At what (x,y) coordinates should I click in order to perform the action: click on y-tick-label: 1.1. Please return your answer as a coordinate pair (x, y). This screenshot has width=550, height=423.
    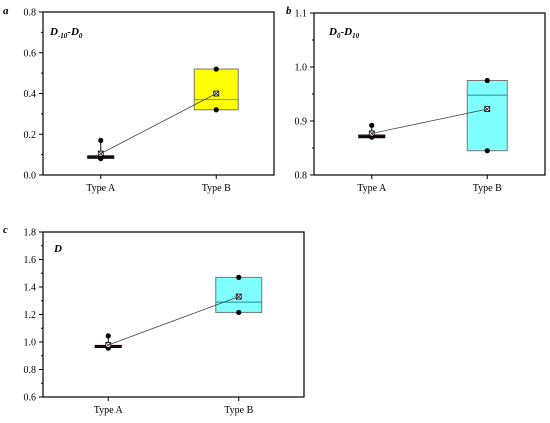
    Looking at the image, I should click on (301, 14).